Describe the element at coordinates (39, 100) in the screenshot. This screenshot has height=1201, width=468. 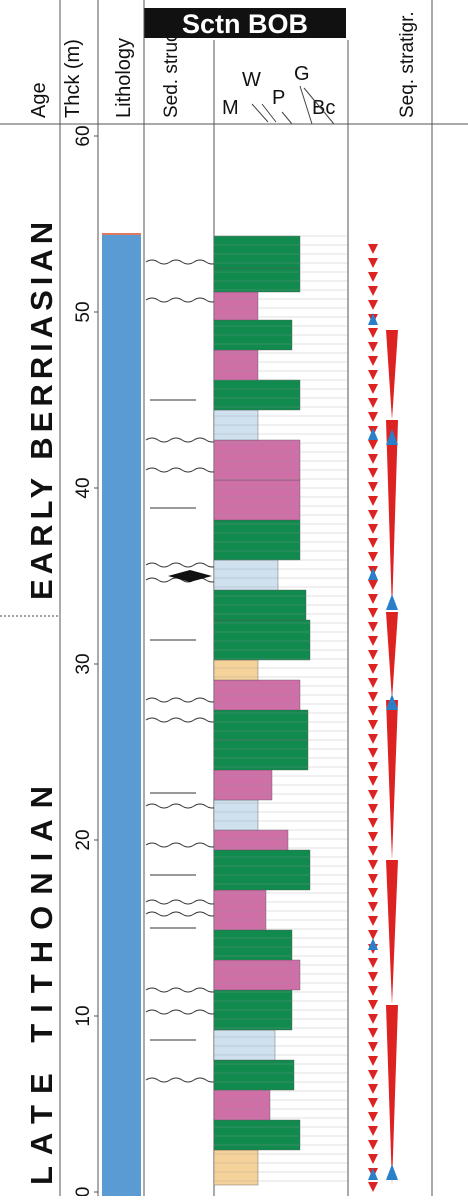
I see `age-header: Age` at that location.